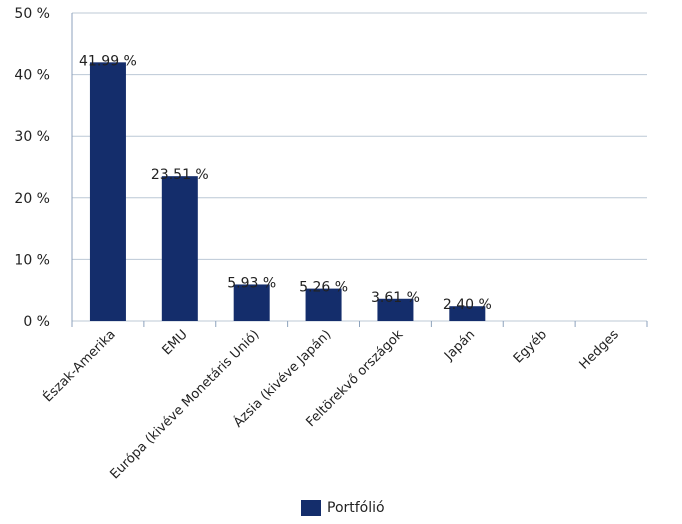 The image size is (682, 524). What do you see at coordinates (530, 346) in the screenshot?
I see `x-tick-label: Egyéb` at bounding box center [530, 346].